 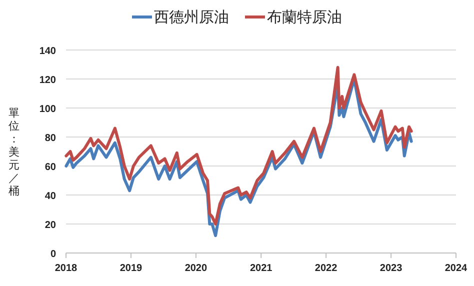 What do you see at coordinates (47, 109) in the screenshot?
I see `y-tick-label: 100` at bounding box center [47, 109].